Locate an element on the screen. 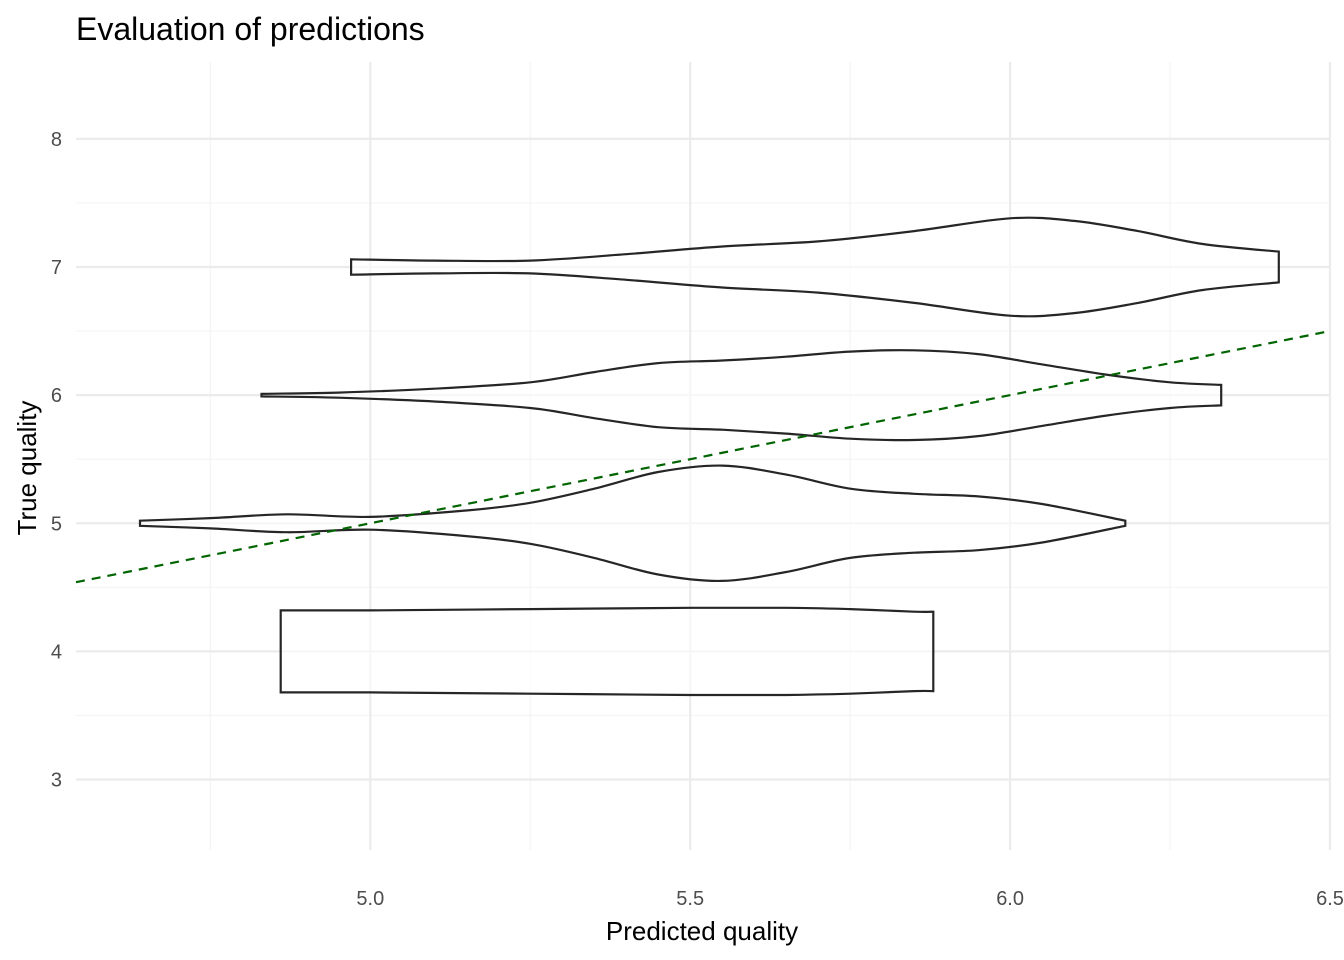  y-tick-label: 3 is located at coordinates (56, 781).